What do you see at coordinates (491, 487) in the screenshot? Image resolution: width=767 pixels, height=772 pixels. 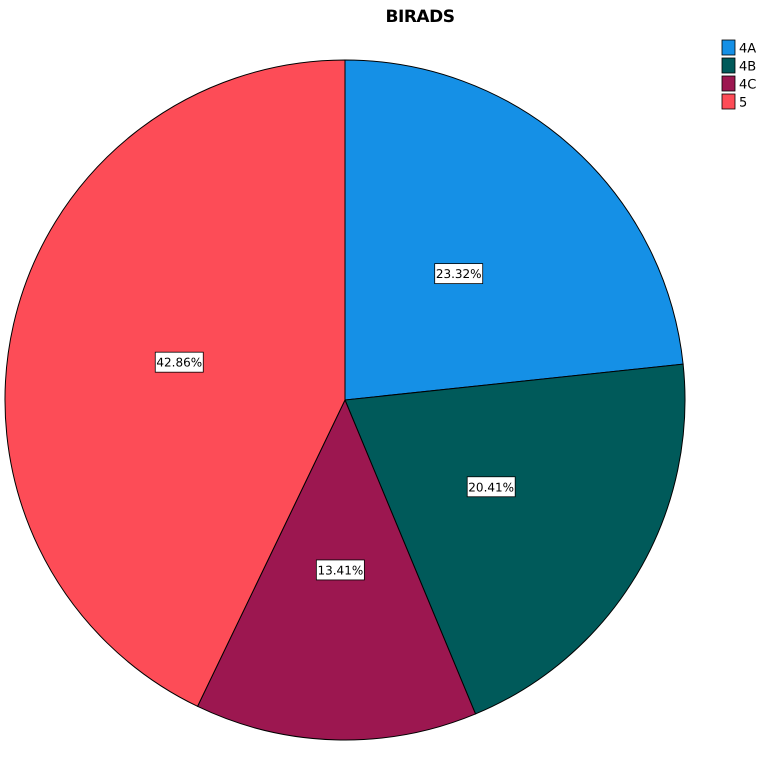 I see `data-label: 20.41%` at bounding box center [491, 487].